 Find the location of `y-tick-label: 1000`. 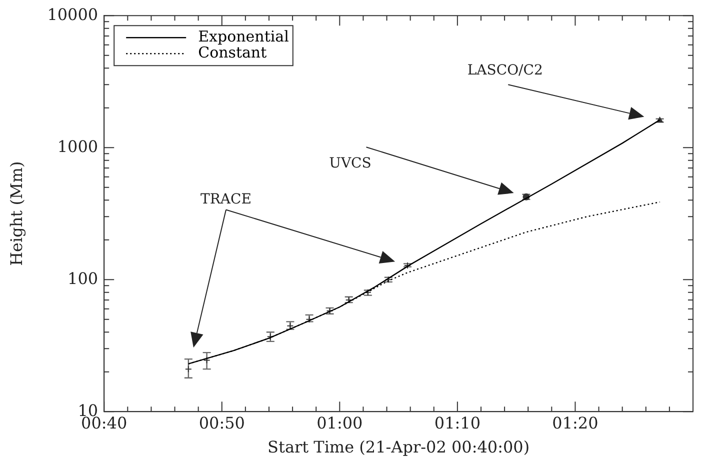

y-tick-label: 1000 is located at coordinates (77, 146).